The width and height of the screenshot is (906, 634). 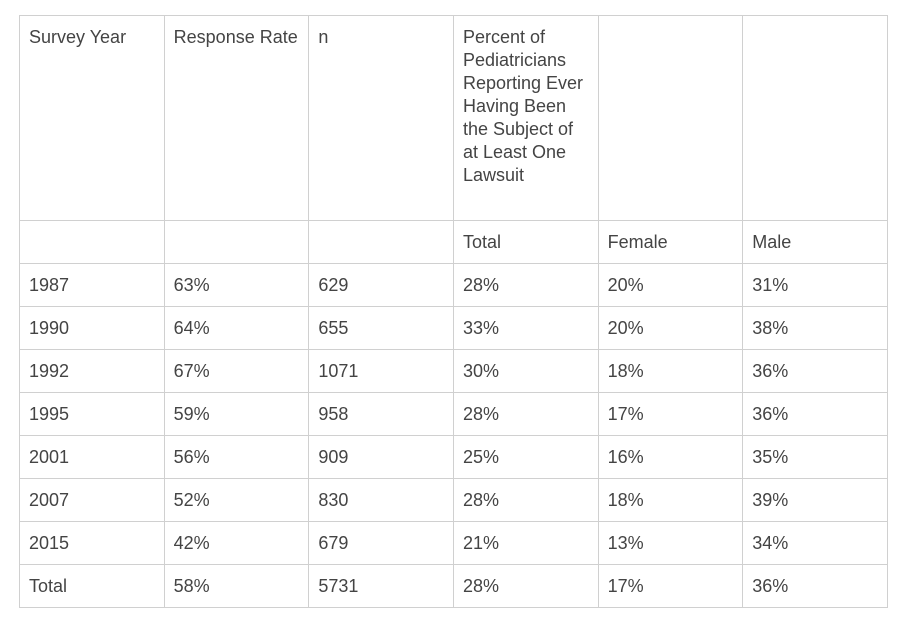 I want to click on table-cell: 2001, so click(x=92, y=457).